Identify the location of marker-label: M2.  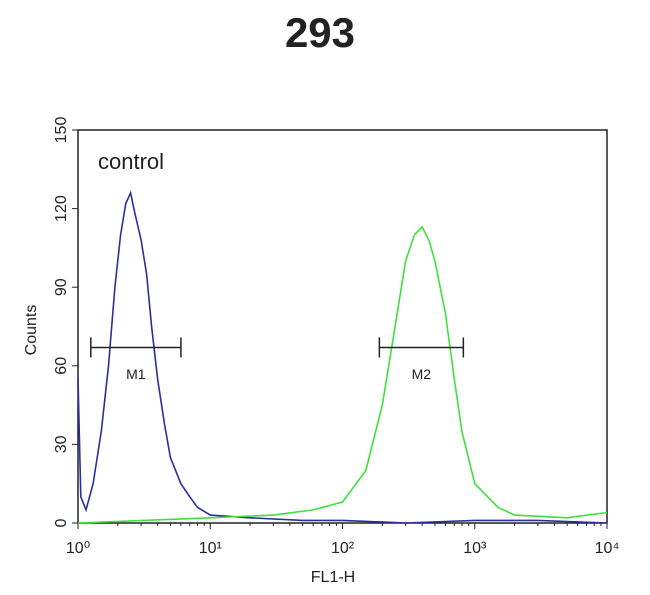
(422, 374).